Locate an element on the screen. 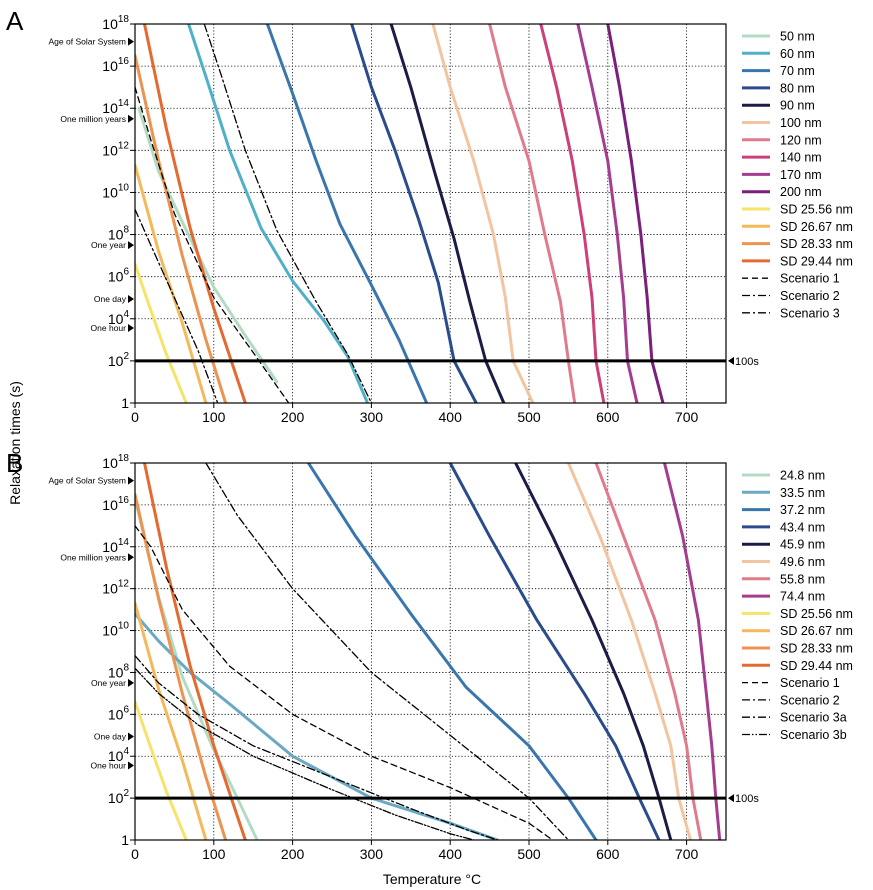 The image size is (873, 890). panel-a-legend-label: SD 29.44 nm is located at coordinates (816, 261).